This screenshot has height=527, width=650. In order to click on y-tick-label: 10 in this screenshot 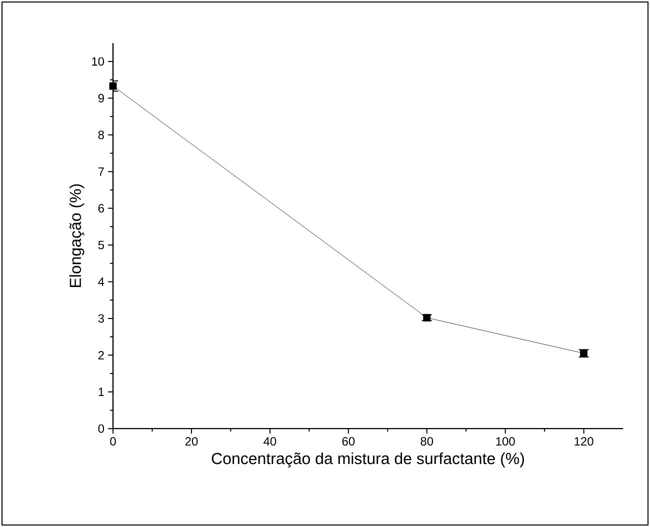, I will do `click(98, 61)`.